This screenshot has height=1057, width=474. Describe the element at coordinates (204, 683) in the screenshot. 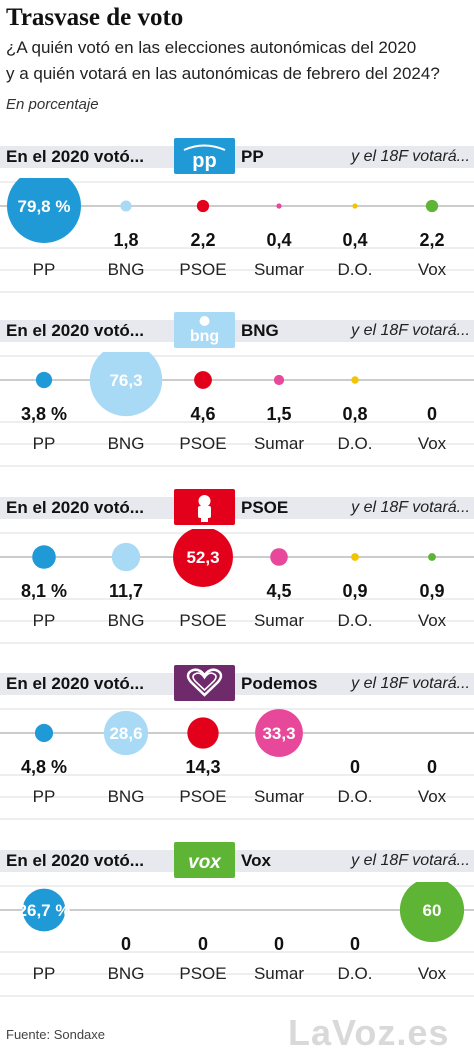

I see `podemos-heart-icon` at that location.